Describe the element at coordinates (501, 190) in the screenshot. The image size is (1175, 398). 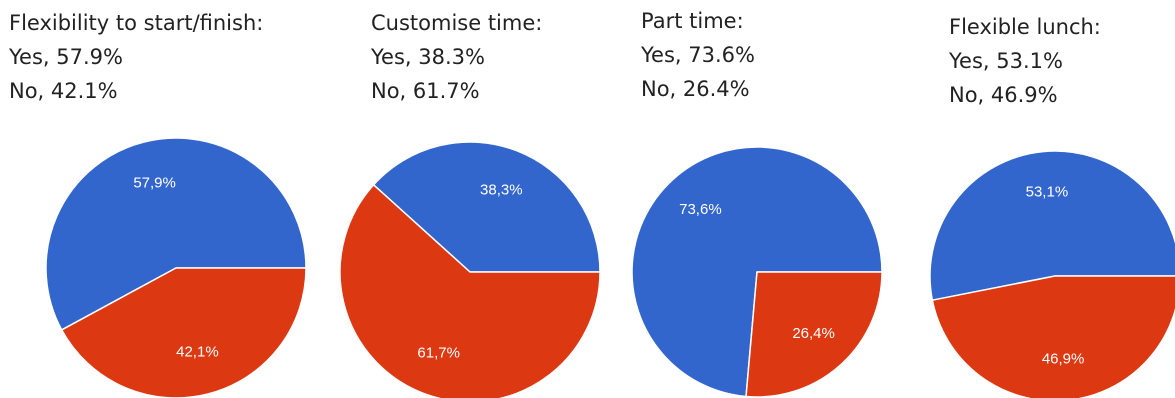
I see `slice-label-yes: 38,3%` at that location.